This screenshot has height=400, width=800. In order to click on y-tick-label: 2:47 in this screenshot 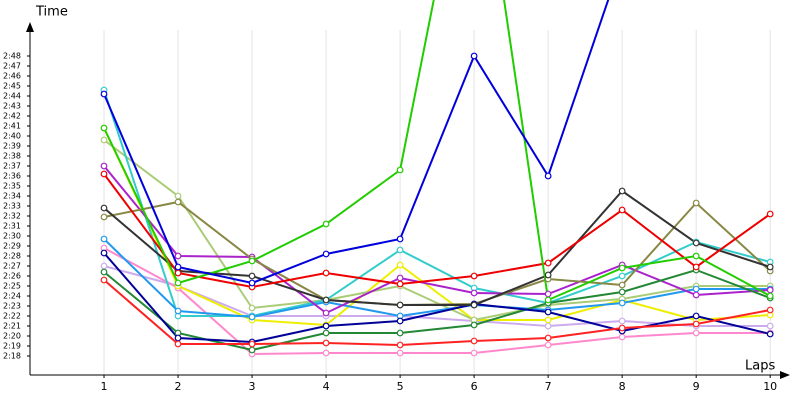, I will do `click(12, 66)`.